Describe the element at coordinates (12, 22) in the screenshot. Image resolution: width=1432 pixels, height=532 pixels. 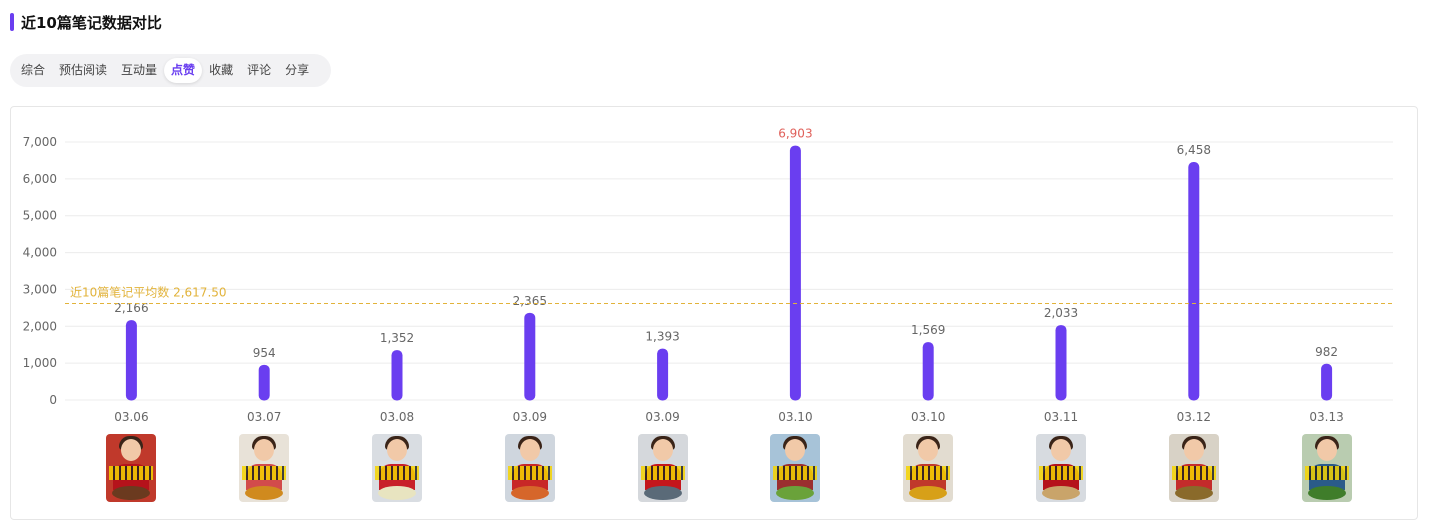
I see `title-accent-bar` at that location.